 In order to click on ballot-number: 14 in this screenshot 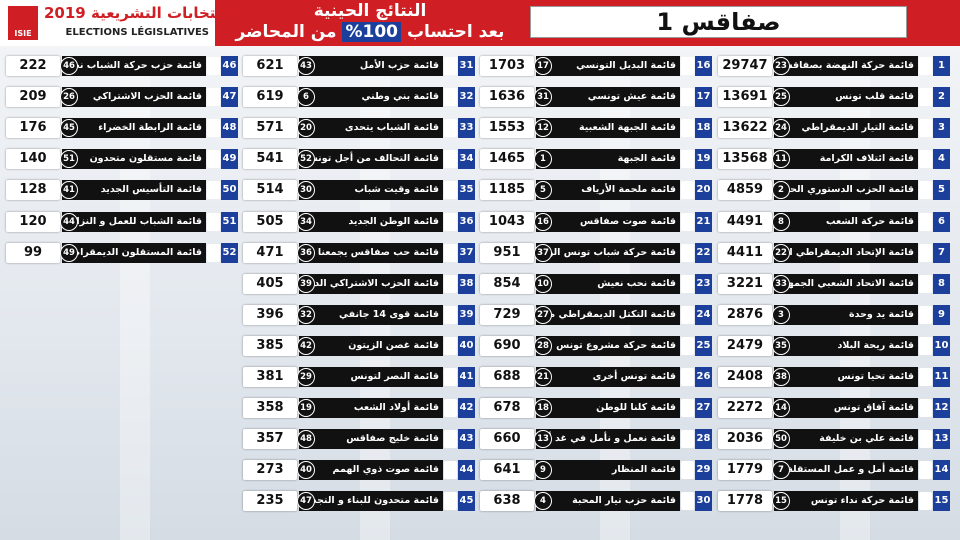, I will do `click(781, 408)`.